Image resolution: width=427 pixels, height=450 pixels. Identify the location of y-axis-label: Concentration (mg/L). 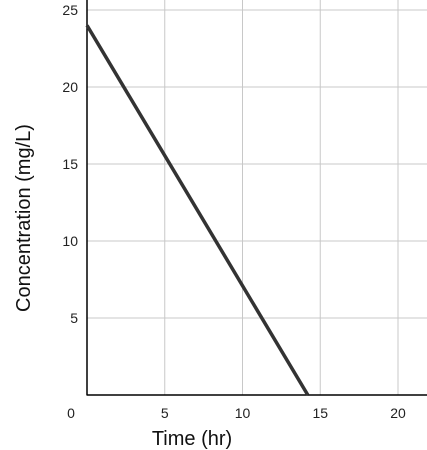
(24, 218).